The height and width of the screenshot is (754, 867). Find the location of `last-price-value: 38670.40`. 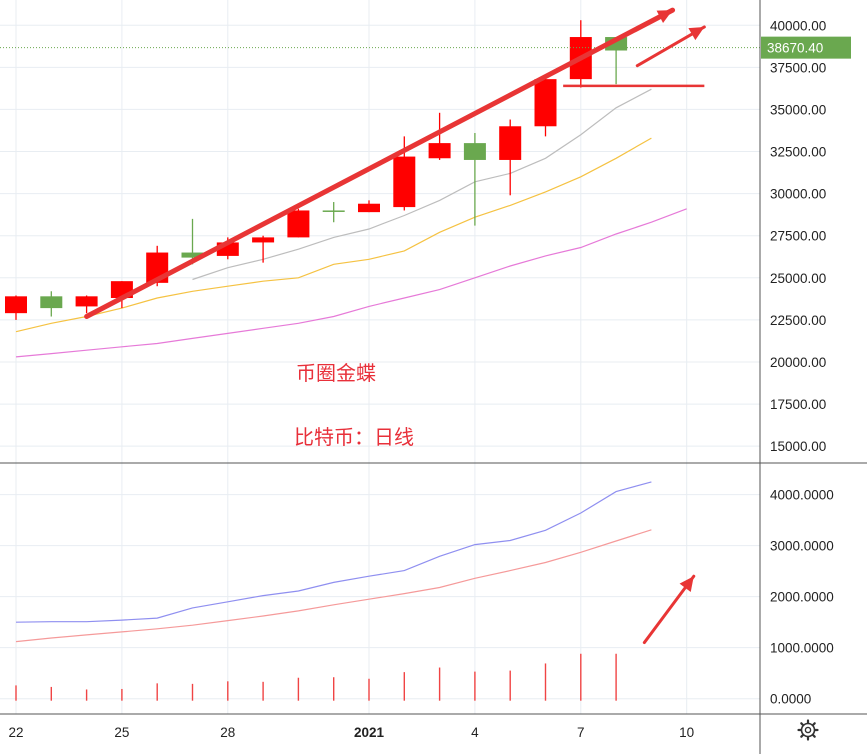

last-price-value: 38670.40 is located at coordinates (795, 48).